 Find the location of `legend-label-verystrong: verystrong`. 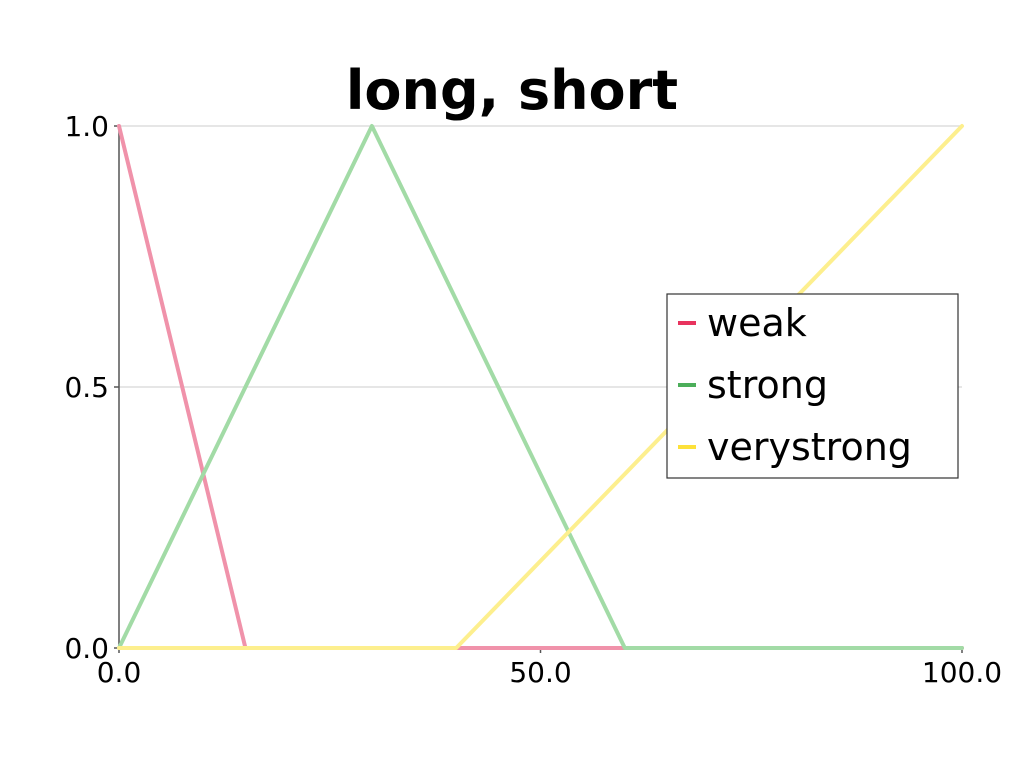

legend-label-verystrong: verystrong is located at coordinates (809, 447).